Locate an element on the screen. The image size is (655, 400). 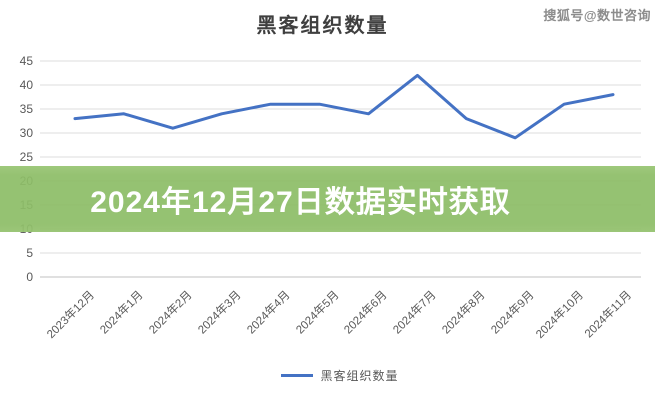
legend: 黑客组织数量 is located at coordinates (340, 375).